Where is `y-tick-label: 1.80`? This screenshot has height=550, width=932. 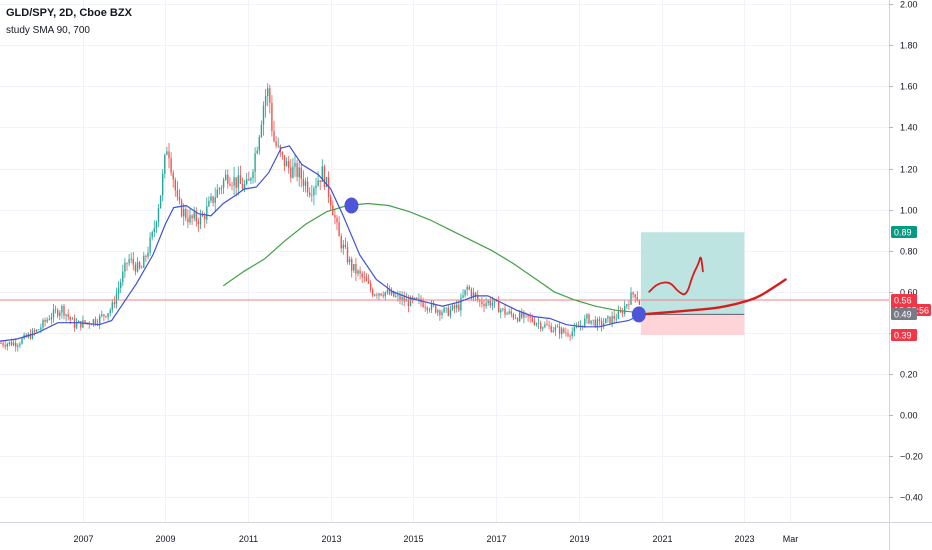
y-tick-label: 1.80 is located at coordinates (909, 46).